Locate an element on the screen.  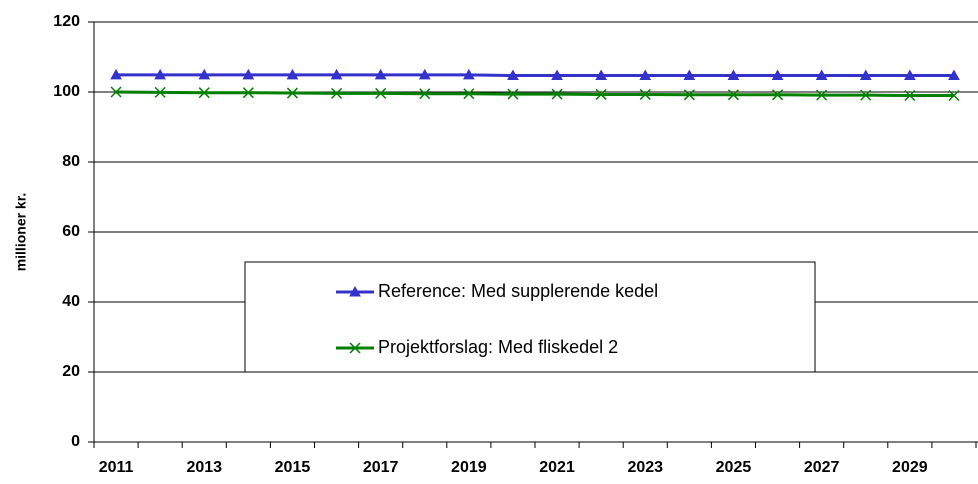
x-tick-label: 2017 is located at coordinates (381, 467).